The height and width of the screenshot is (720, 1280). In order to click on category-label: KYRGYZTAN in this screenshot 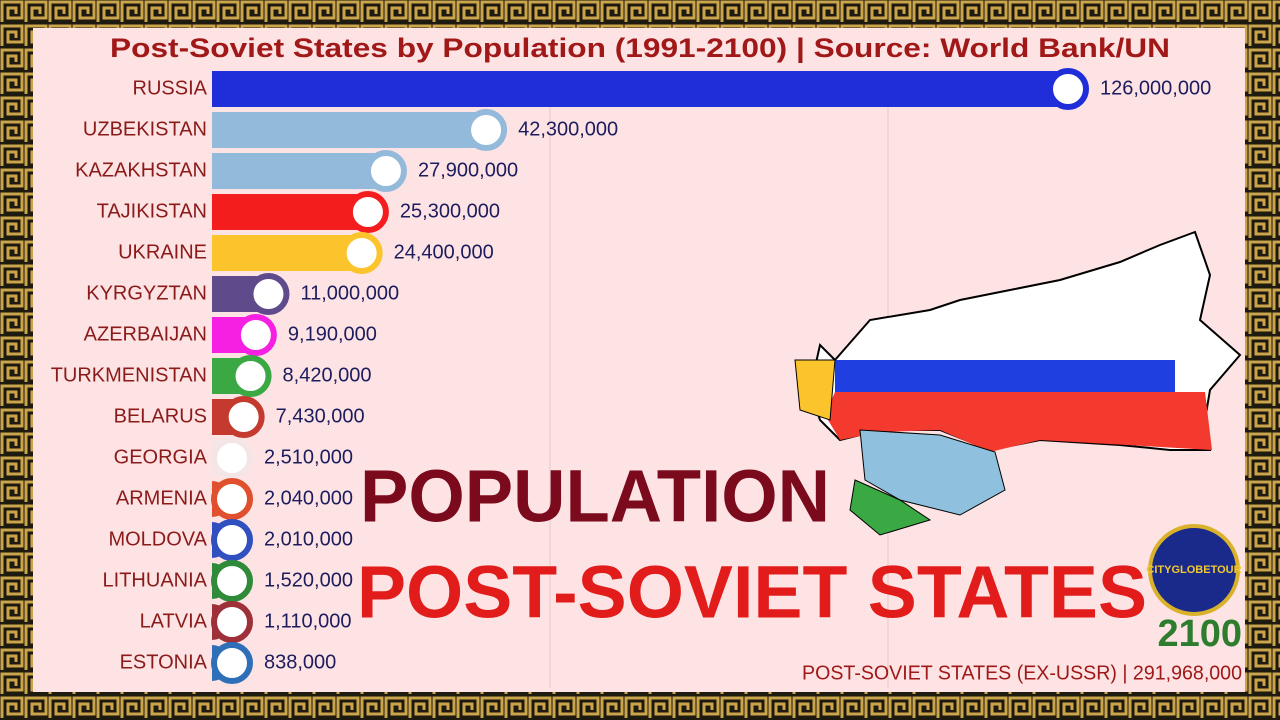, I will do `click(146, 293)`.